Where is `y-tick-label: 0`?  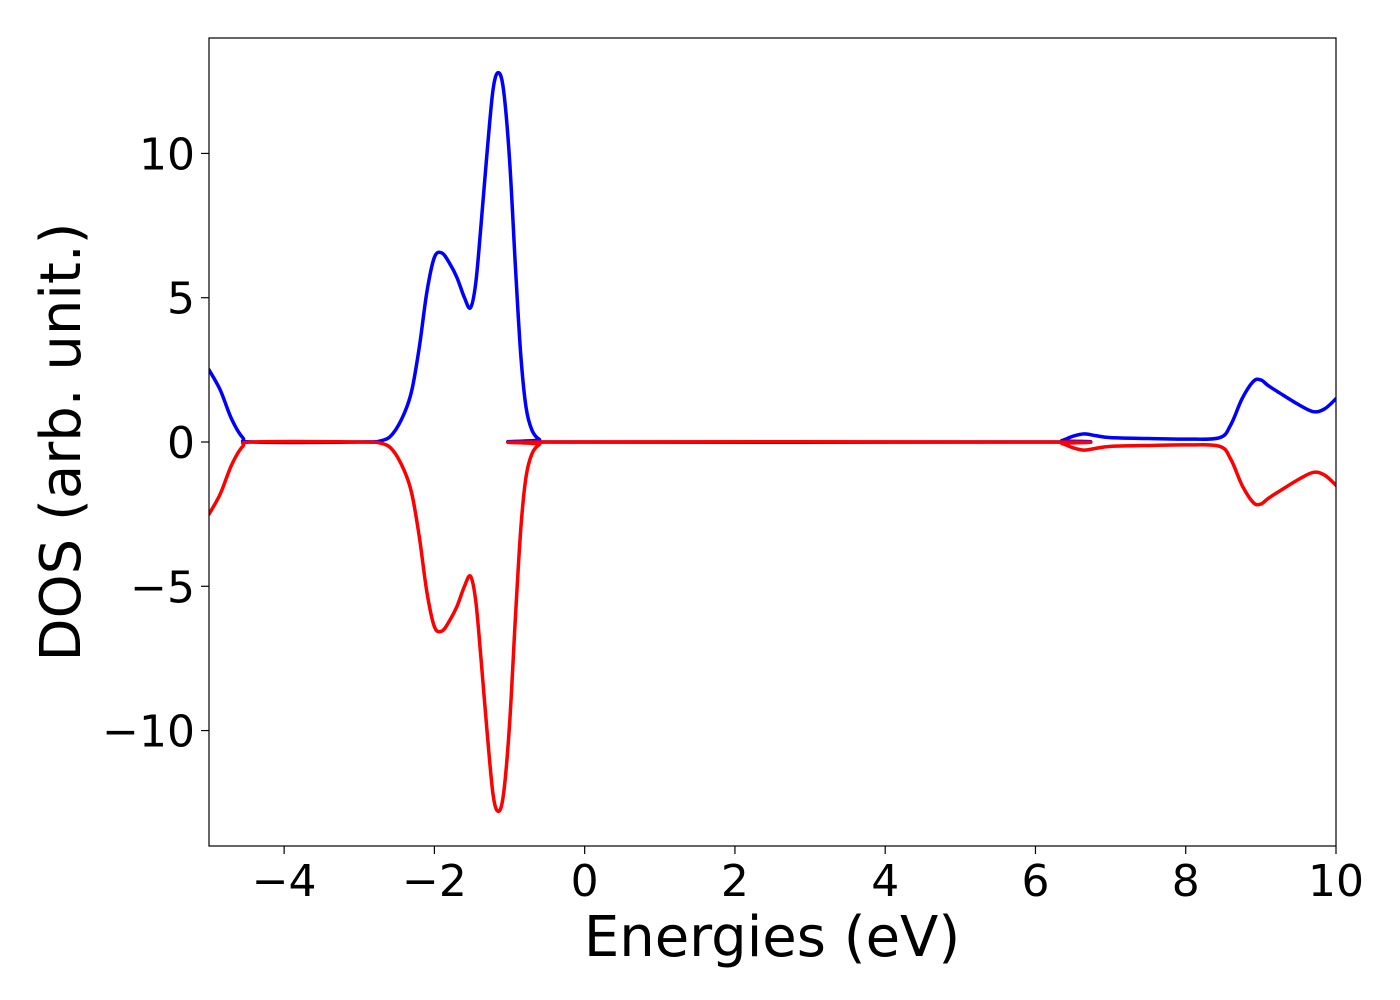 y-tick-label: 0 is located at coordinates (181, 443).